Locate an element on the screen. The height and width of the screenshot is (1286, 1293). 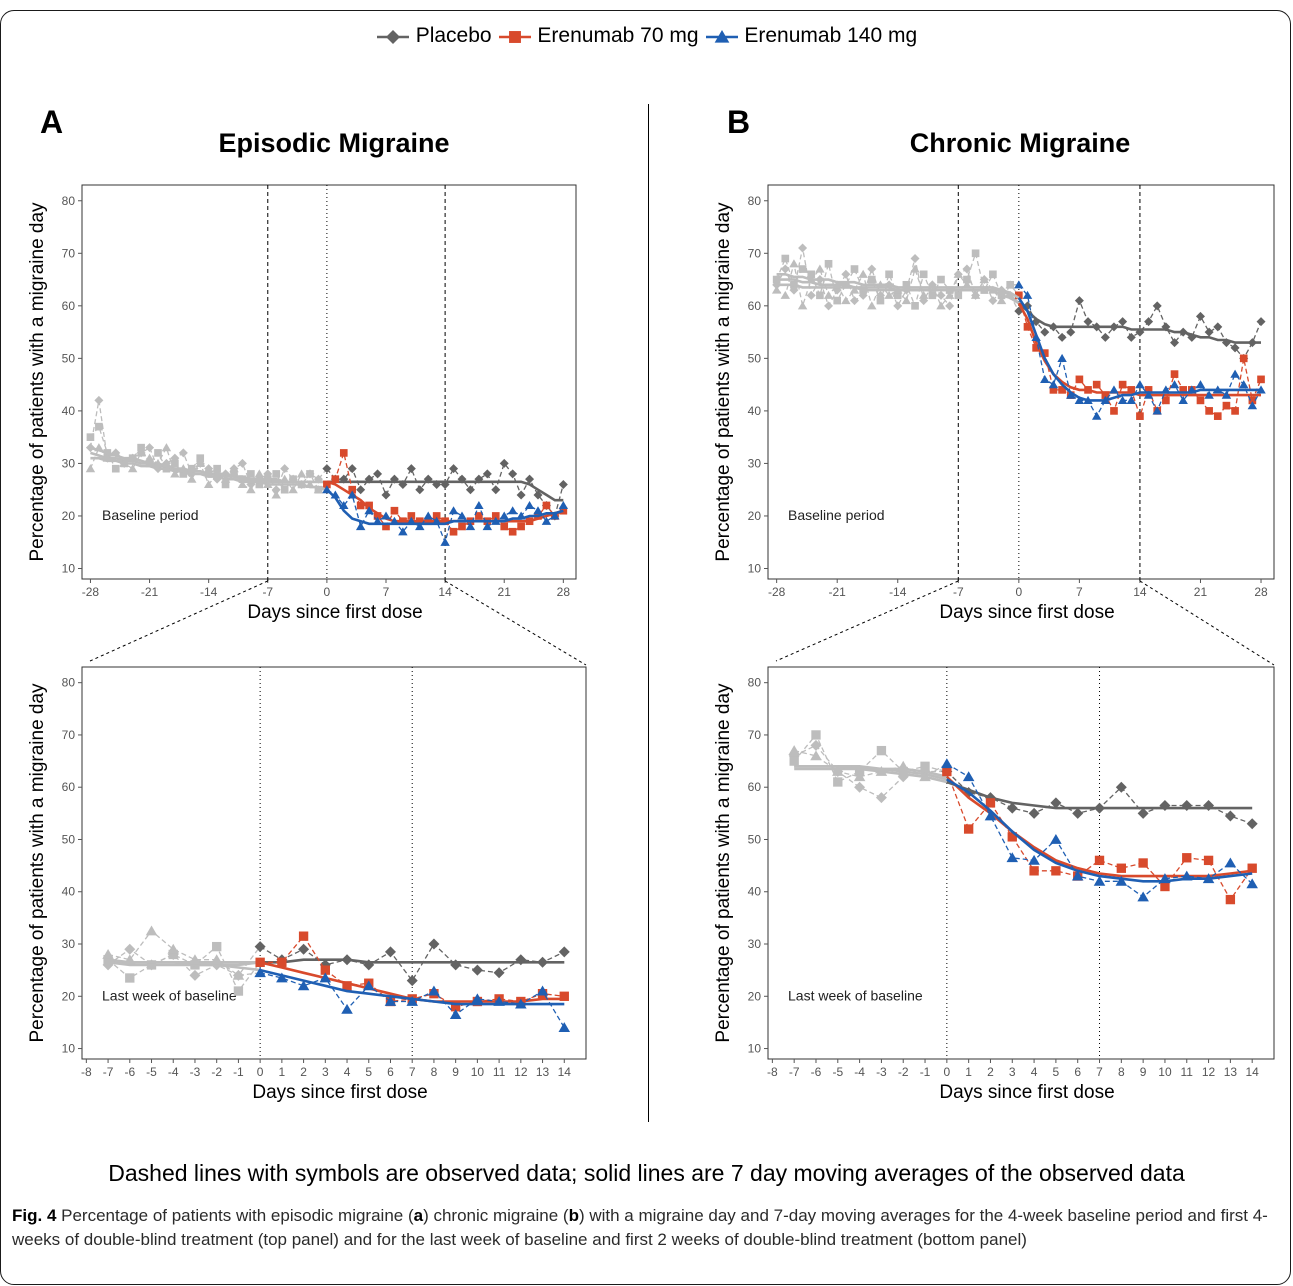
x-tick-label: -14 is located at coordinates (209, 592).